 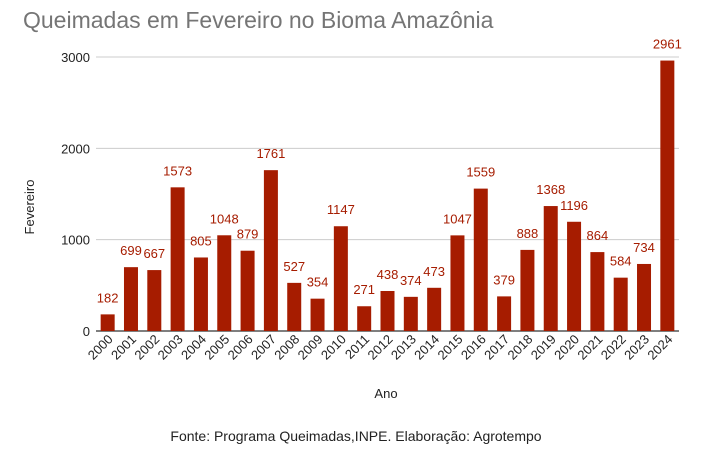 I want to click on y-tick-label: 0, so click(x=86, y=331).